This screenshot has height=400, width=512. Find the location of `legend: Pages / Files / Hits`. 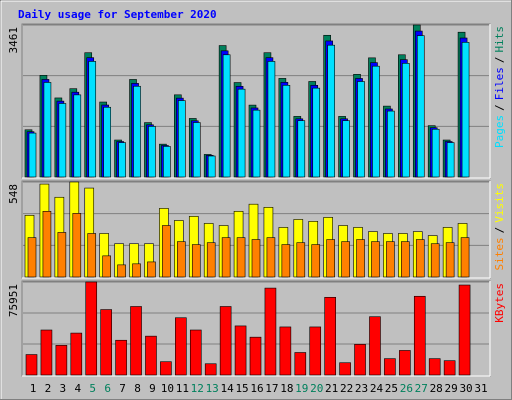

legend: Pages / Files / Hits is located at coordinates (499, 87).